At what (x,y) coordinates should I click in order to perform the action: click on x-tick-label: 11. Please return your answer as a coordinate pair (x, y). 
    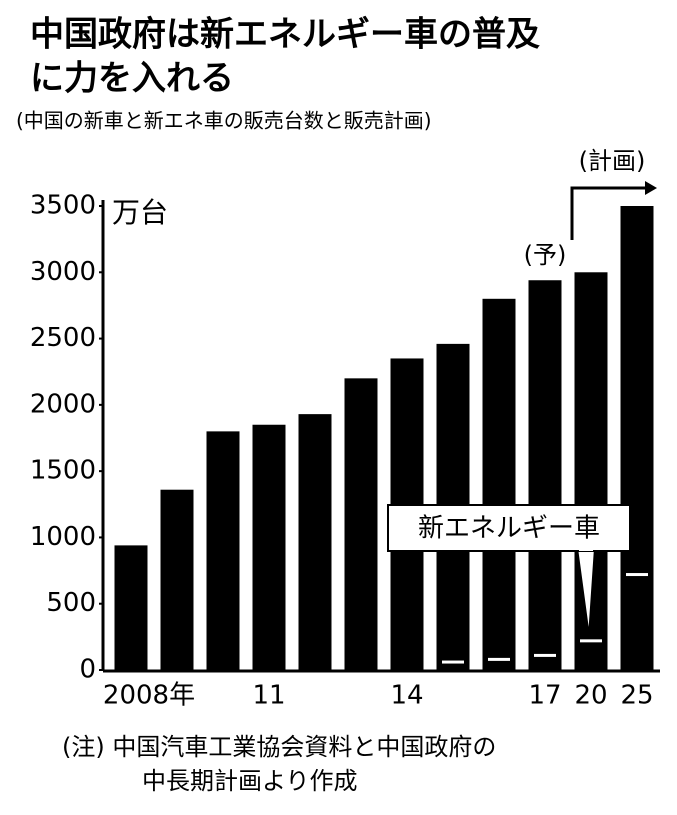
    Looking at the image, I should click on (268, 696).